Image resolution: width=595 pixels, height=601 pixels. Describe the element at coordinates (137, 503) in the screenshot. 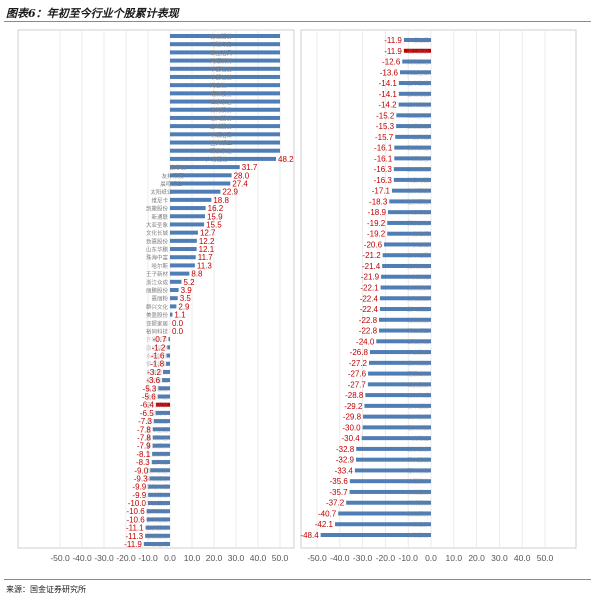

I see `data-label: -10.0` at that location.